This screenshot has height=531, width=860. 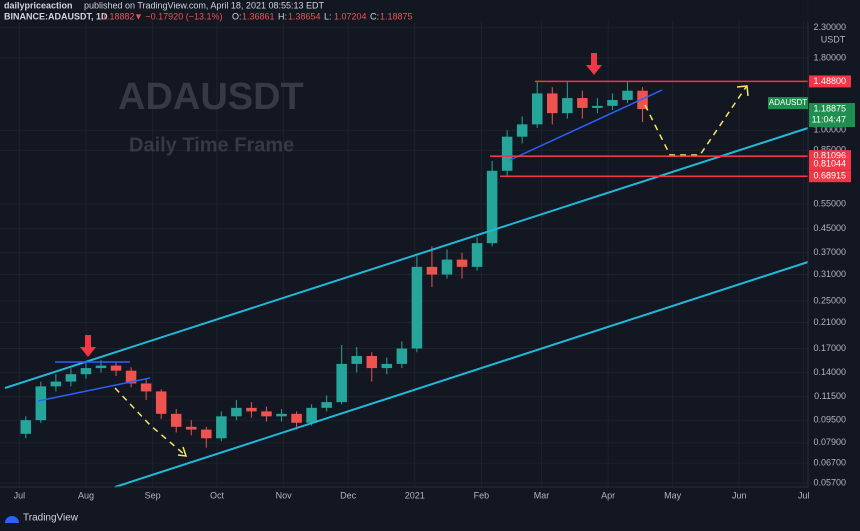 I want to click on y-tick-label: 0.55000, so click(x=829, y=203).